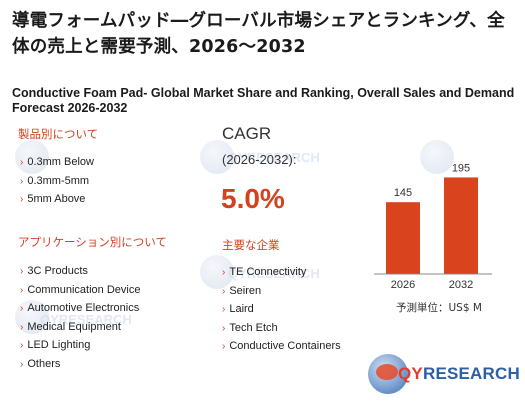 The width and height of the screenshot is (525, 417). Describe the element at coordinates (57, 271) in the screenshot. I see `application-item-label: 3C Products` at that location.